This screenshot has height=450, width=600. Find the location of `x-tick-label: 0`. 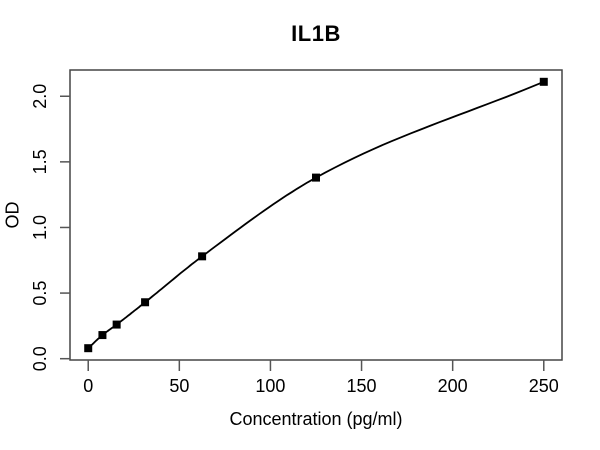

x-tick-label: 0 is located at coordinates (88, 386).